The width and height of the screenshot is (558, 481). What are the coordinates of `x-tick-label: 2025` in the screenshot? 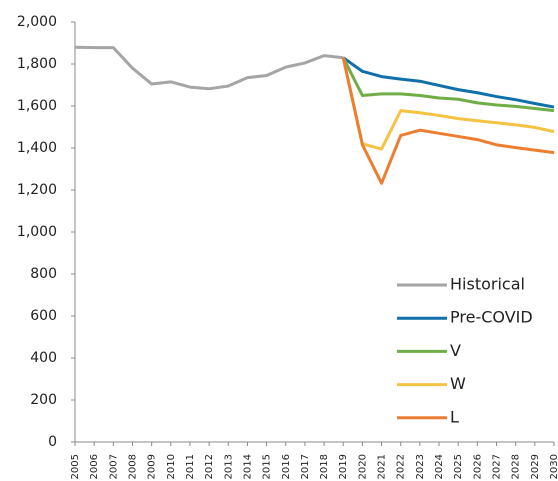 It's located at (458, 466).